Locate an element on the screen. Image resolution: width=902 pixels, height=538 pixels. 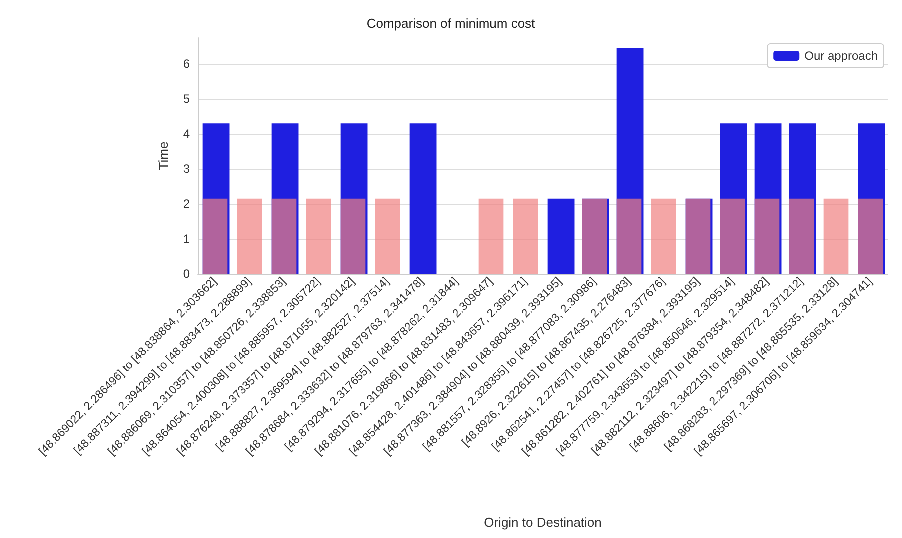
legend-label: Our approach is located at coordinates (841, 56).